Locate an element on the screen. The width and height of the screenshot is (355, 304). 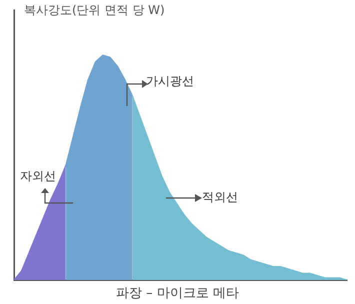
annotation: 가시광선 is located at coordinates (170, 81).